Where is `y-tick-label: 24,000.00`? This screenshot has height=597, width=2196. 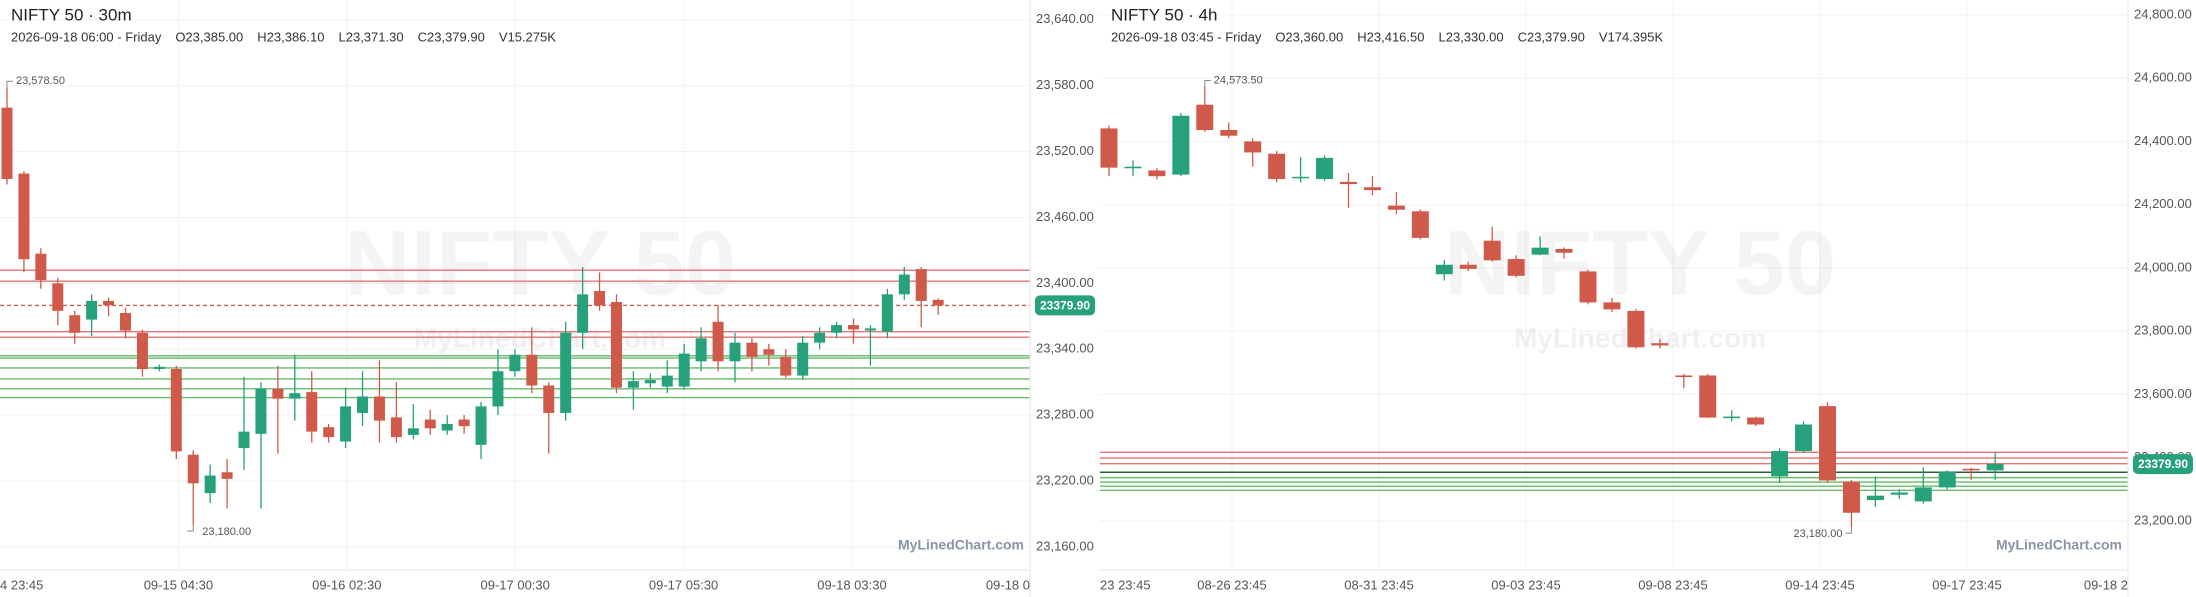
y-tick-label: 24,000.00 is located at coordinates (2163, 266).